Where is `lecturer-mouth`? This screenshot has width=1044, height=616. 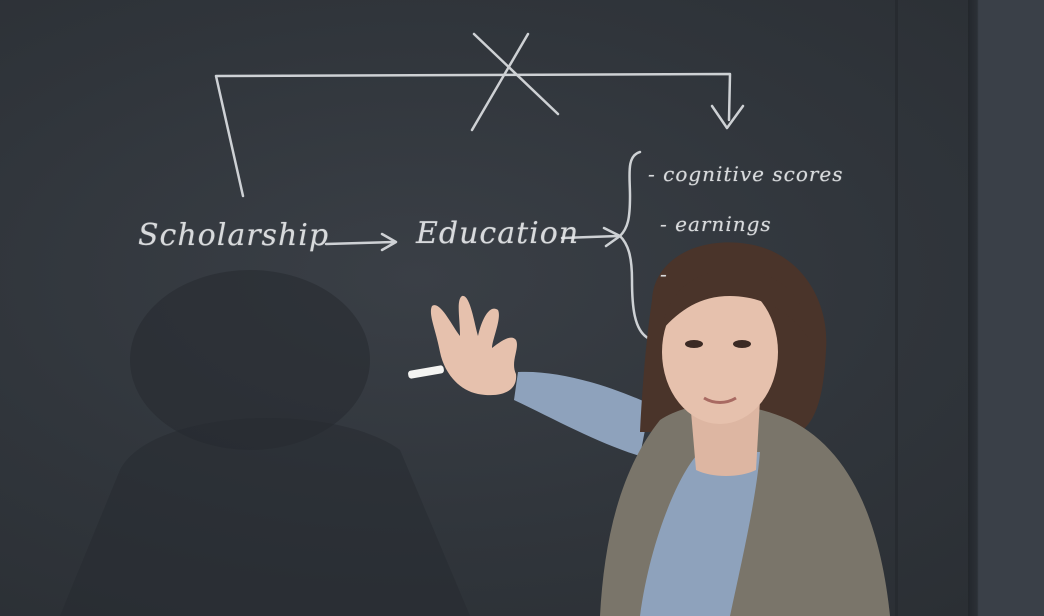
lecturer-mouth is located at coordinates (720, 400).